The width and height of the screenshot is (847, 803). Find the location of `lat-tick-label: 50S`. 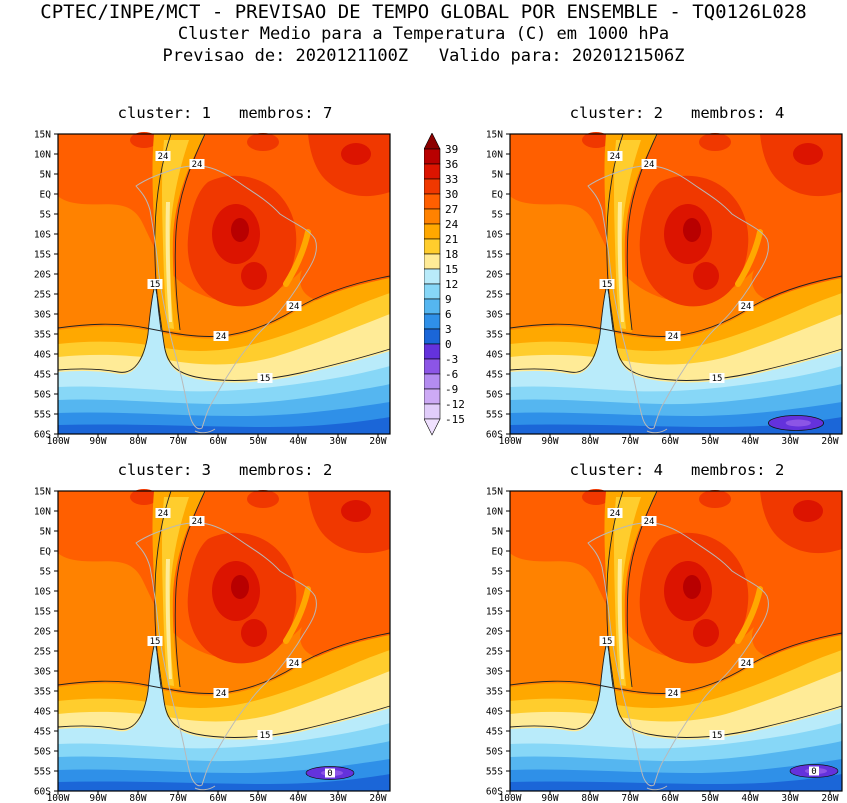

lat-tick-label: 50S is located at coordinates (494, 395).